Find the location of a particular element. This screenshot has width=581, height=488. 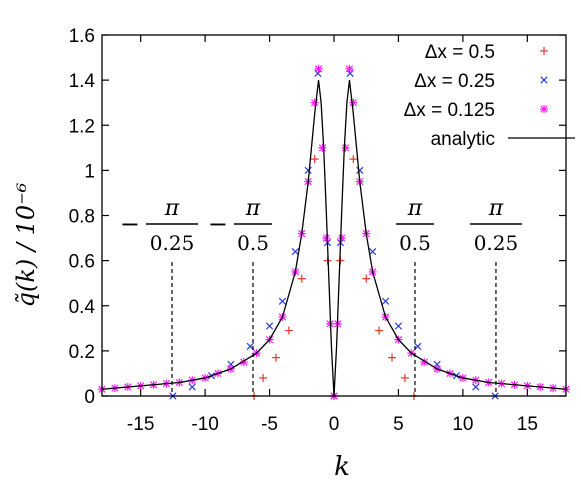

x-axis-label: k is located at coordinates (342, 467).